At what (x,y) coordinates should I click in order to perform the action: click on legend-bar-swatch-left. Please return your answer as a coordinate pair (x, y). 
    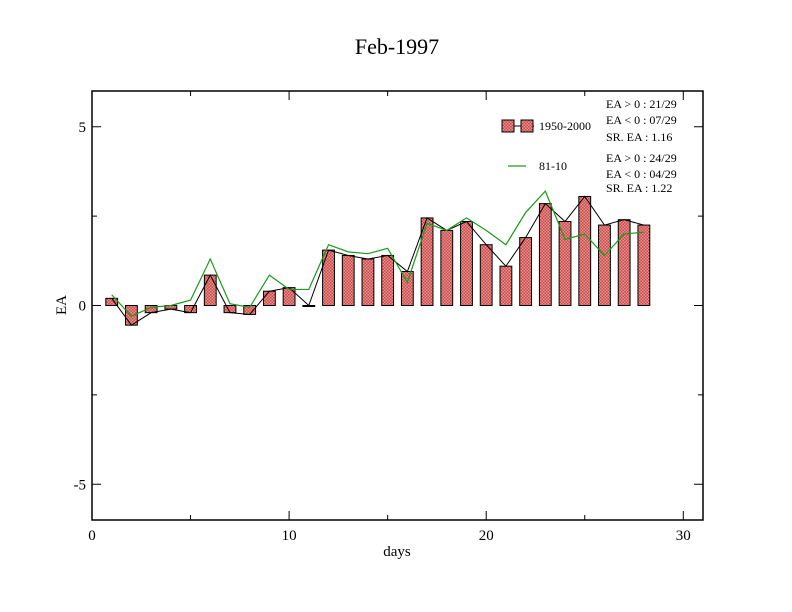
    Looking at the image, I should click on (508, 126).